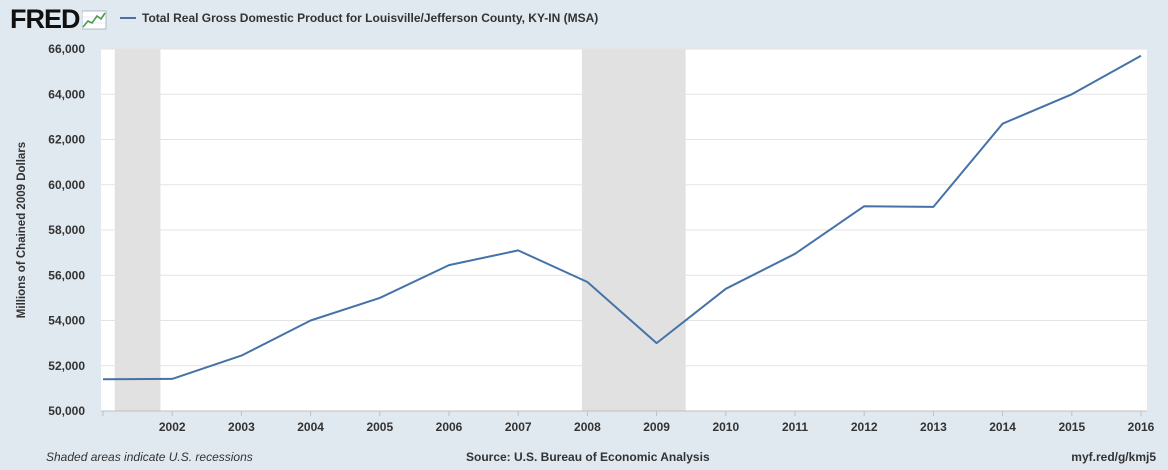 Image resolution: width=1168 pixels, height=470 pixels. I want to click on x-tick-label: 2003, so click(241, 427).